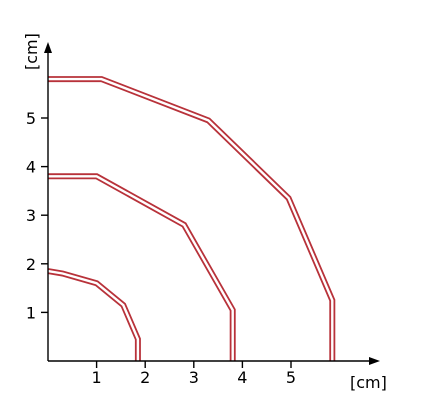 Image resolution: width=438 pixels, height=406 pixels. I want to click on x-tick-label-5: 5, so click(291, 377).